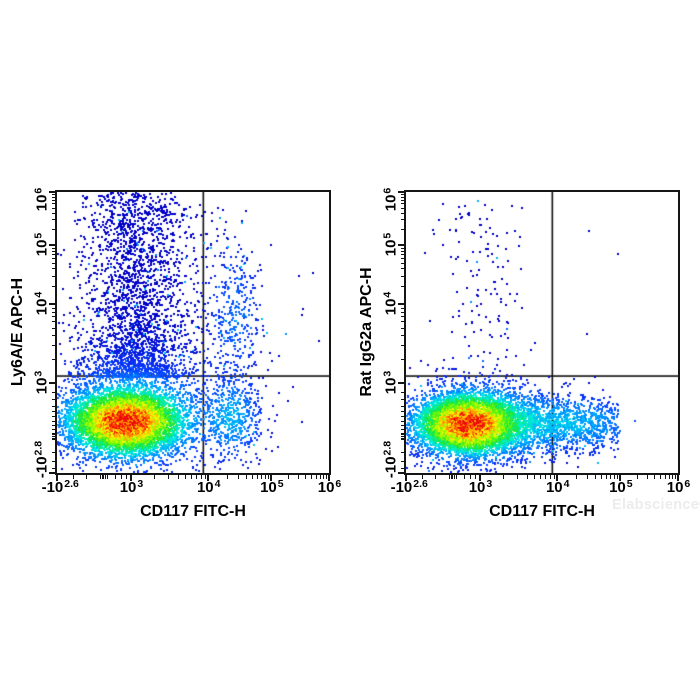 This screenshot has height=700, width=700. What do you see at coordinates (390, 382) in the screenshot?
I see `y-tick-label: 103` at bounding box center [390, 382].